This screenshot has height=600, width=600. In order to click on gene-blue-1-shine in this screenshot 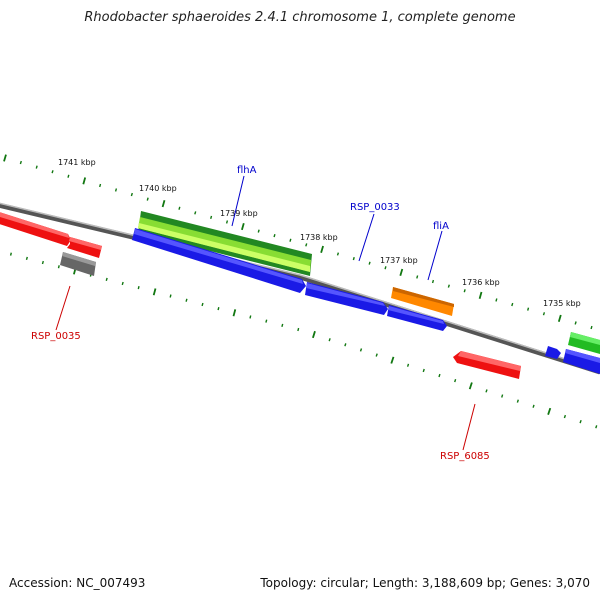, I will do `click(218, 256)`.